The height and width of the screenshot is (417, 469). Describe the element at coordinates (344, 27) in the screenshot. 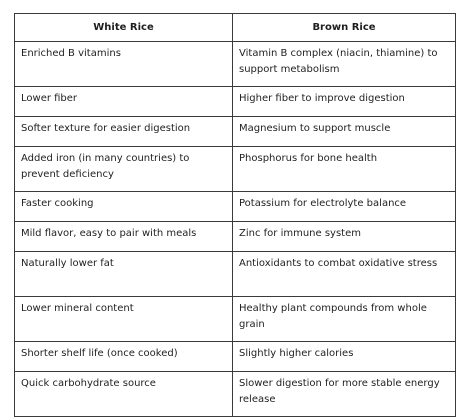

I see `header-brown-rice: Brown Rice` at that location.